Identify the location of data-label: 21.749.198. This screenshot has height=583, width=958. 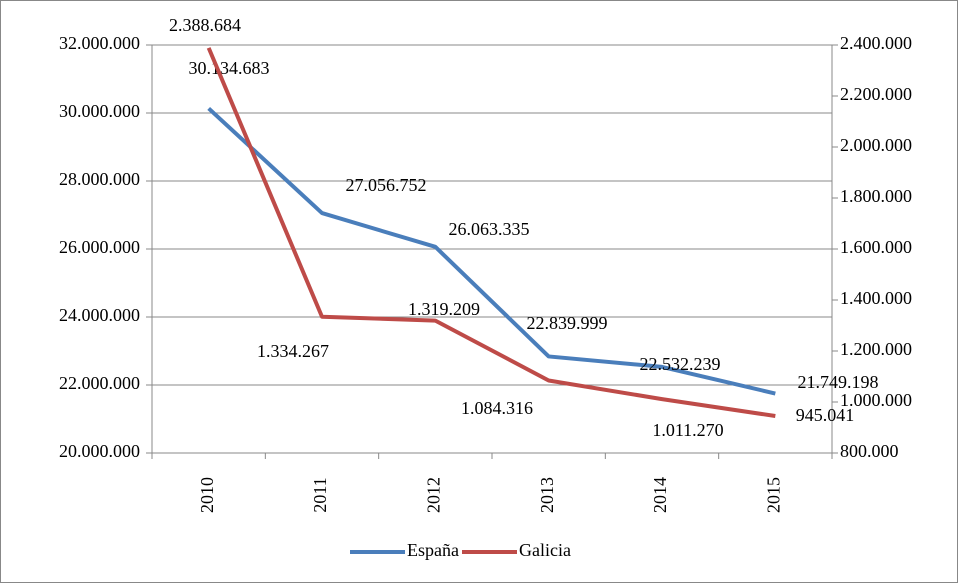
(838, 382).